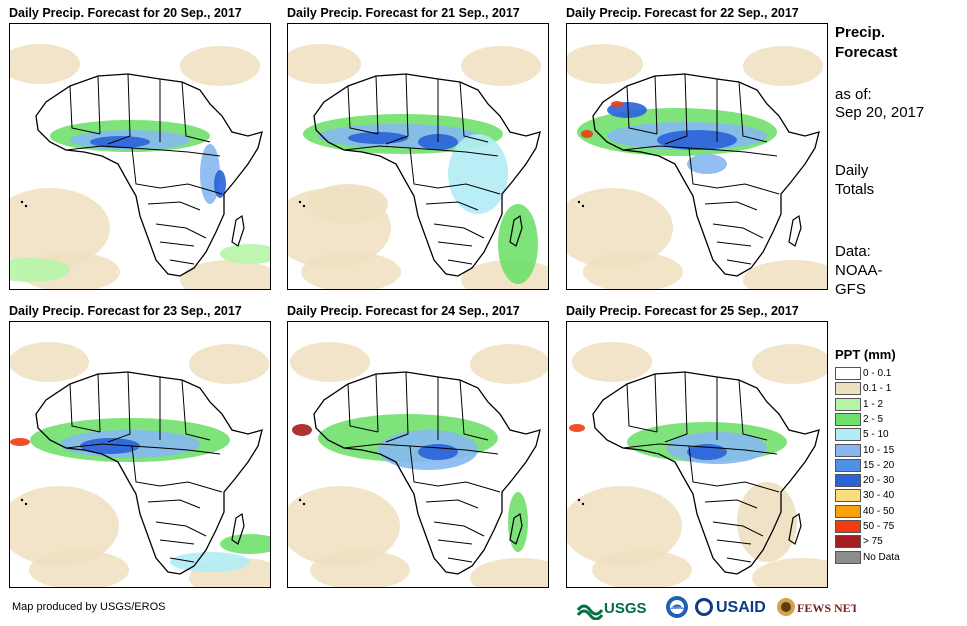 The width and height of the screenshot is (967, 626). What do you see at coordinates (879, 511) in the screenshot?
I see `legend-label: 40 - 50` at bounding box center [879, 511].